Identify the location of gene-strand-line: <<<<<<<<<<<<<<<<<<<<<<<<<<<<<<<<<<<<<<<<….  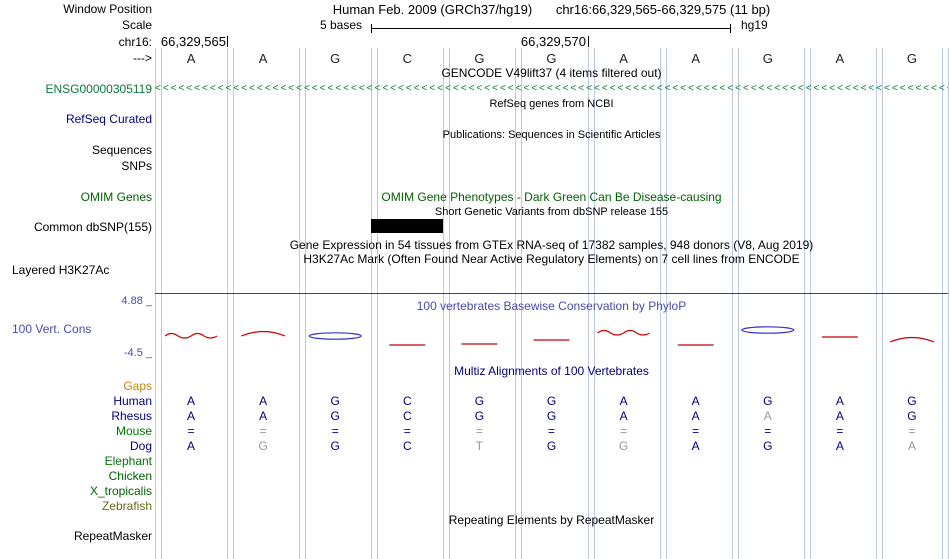
(551, 88).